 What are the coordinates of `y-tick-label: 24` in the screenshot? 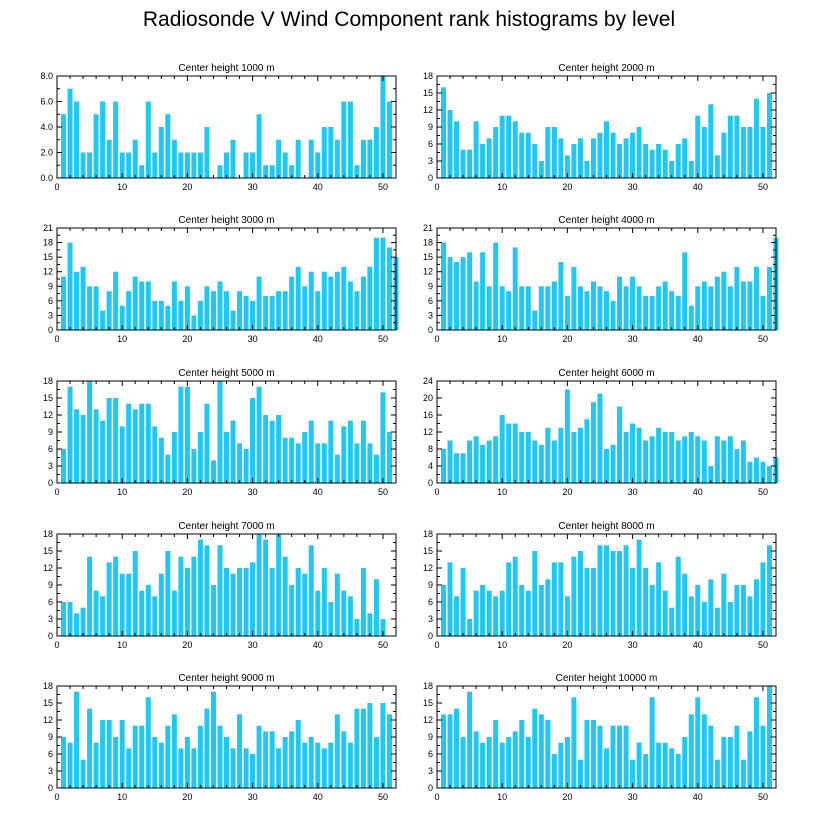 It's located at (428, 381).